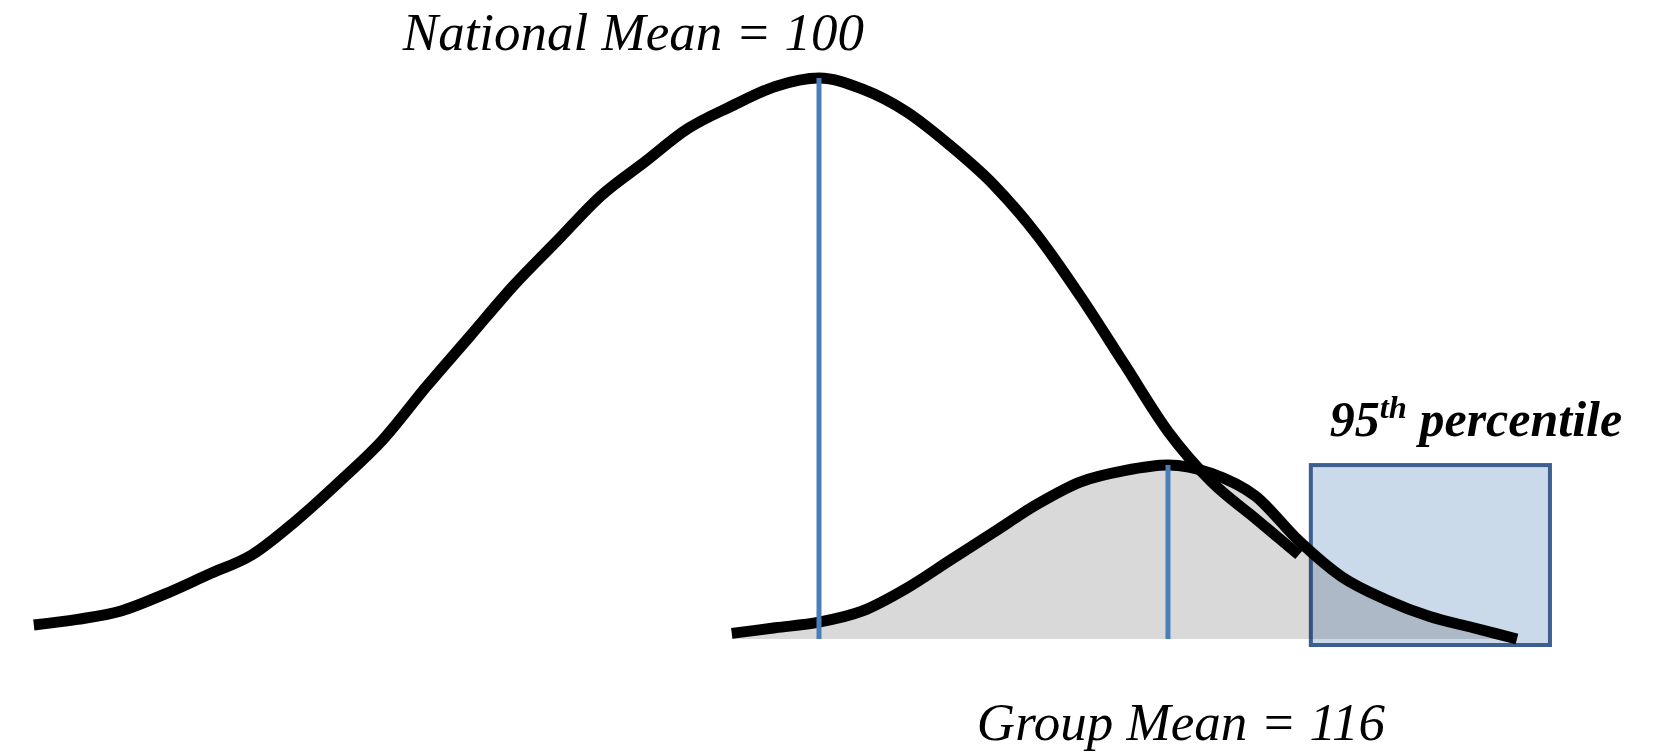  I want to click on annotation: 95$^{th}$ percentile, so click(1476, 418).